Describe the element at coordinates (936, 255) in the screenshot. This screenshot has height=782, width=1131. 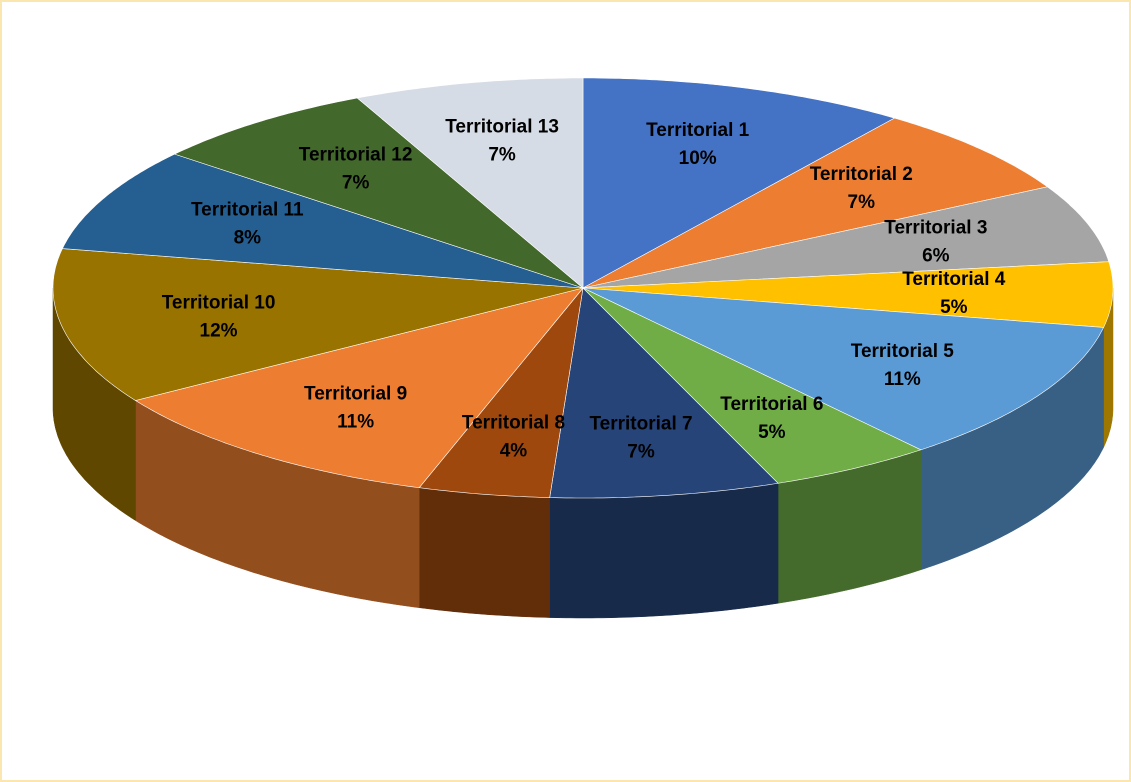
I see `slice-value-label: 6%` at that location.